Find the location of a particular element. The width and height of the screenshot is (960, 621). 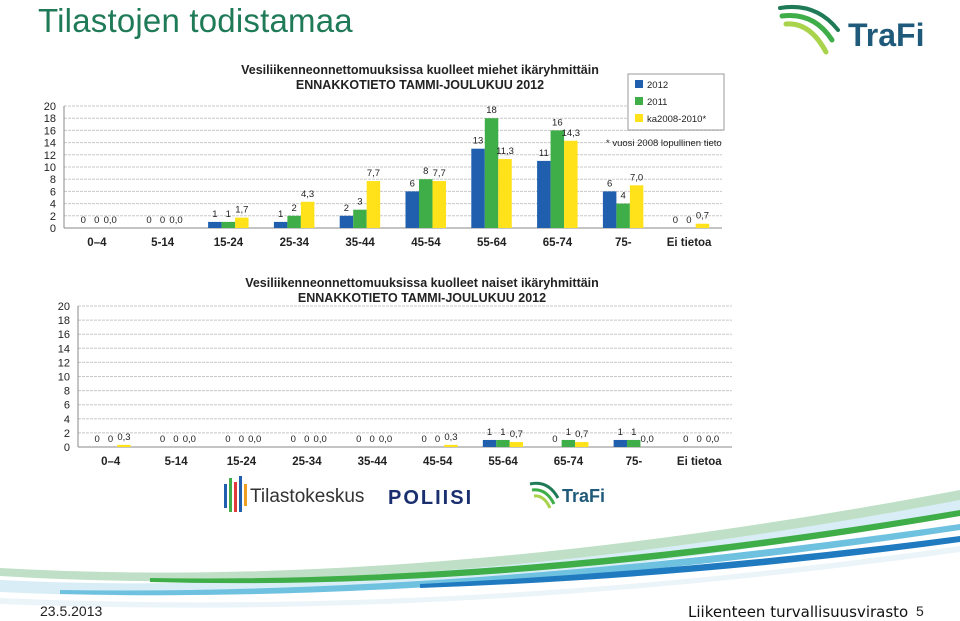

y-tick-label: 18 is located at coordinates (64, 321).